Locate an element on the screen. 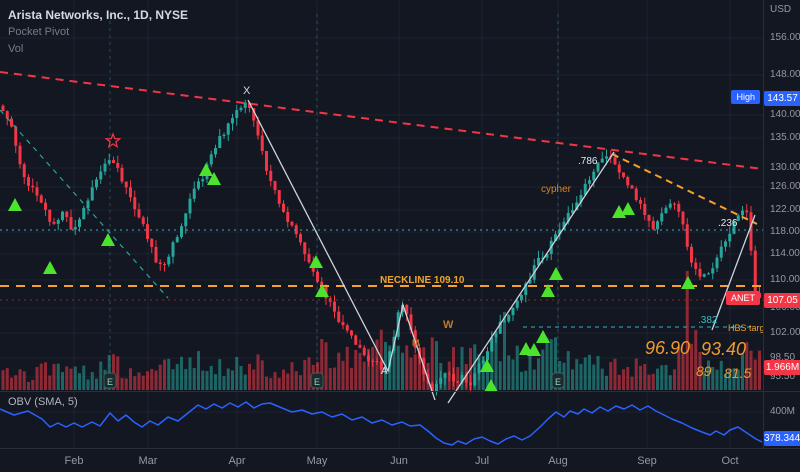  price-tick-label: 122.00 is located at coordinates (785, 209).